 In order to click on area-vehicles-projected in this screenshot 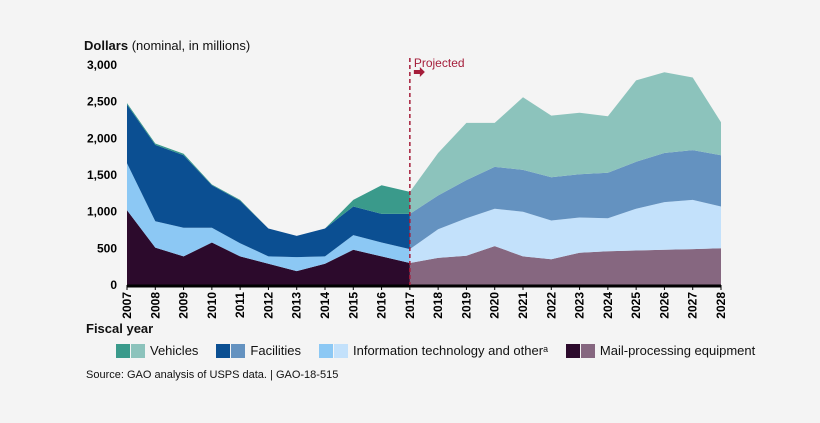, I will do `click(565, 143)`.